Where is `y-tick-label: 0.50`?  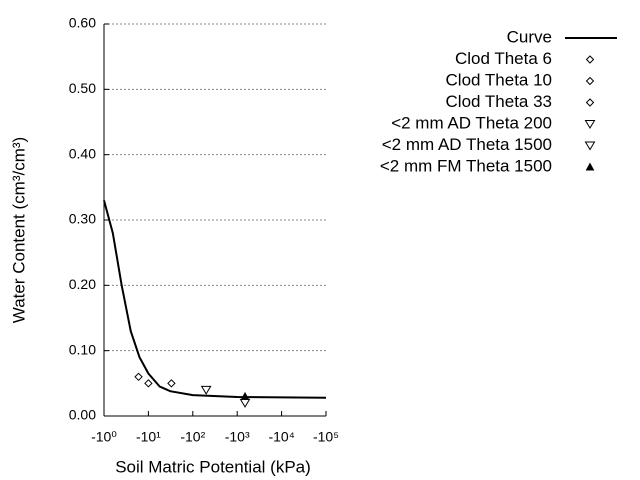 y-tick-label: 0.50 is located at coordinates (82, 88).